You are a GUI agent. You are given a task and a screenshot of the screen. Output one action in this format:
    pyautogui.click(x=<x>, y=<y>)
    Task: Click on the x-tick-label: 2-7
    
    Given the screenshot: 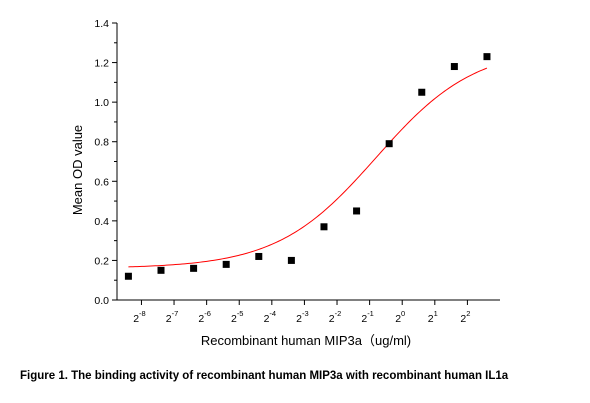 What is the action you would take?
    pyautogui.click(x=172, y=317)
    